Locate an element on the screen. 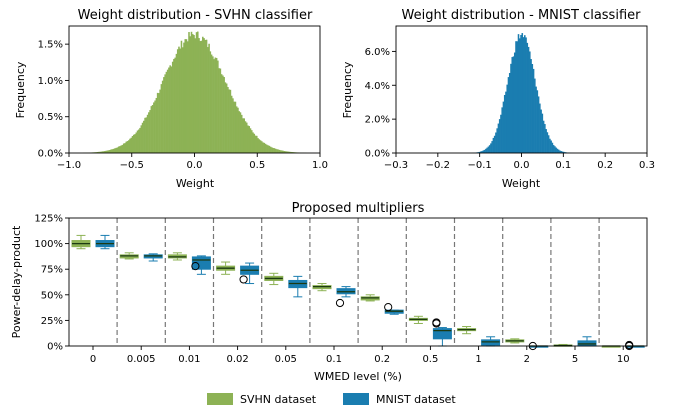 Image resolution: width=673 pixels, height=412 pixels. x-tick-label: 2 is located at coordinates (527, 359).